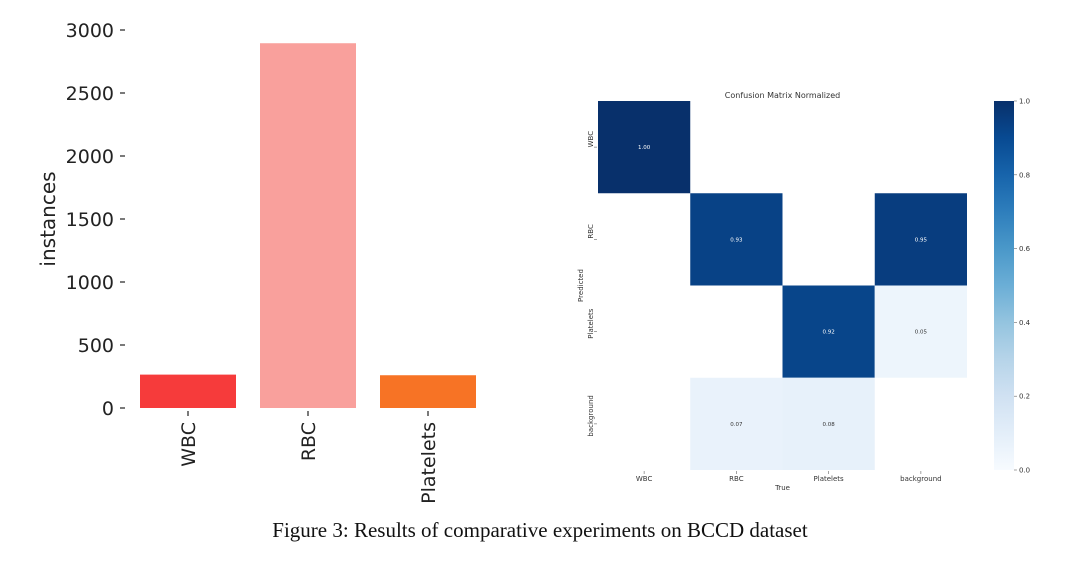 The image size is (1080, 562). I want to click on y-tick-label: 1000, so click(90, 283).